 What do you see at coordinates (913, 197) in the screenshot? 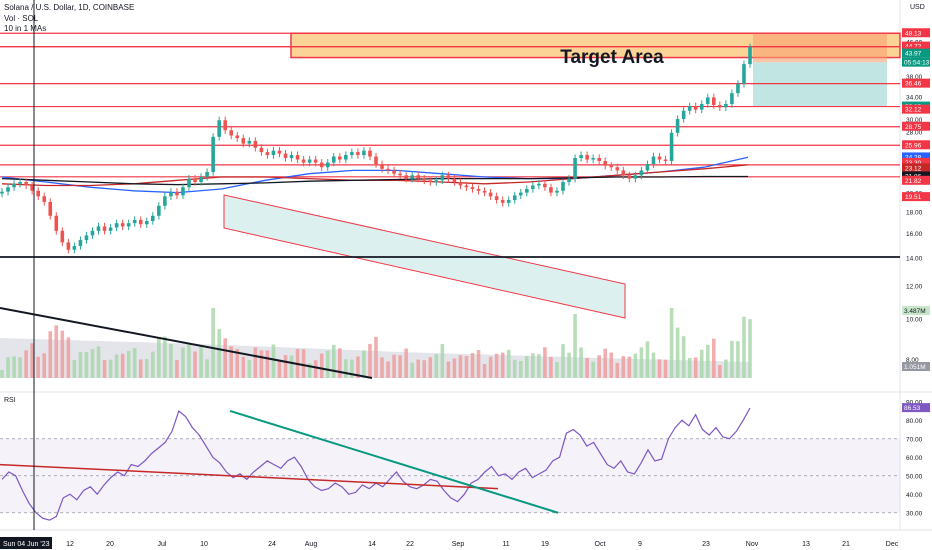
I see `price-tag-label: 19.51` at bounding box center [913, 197].